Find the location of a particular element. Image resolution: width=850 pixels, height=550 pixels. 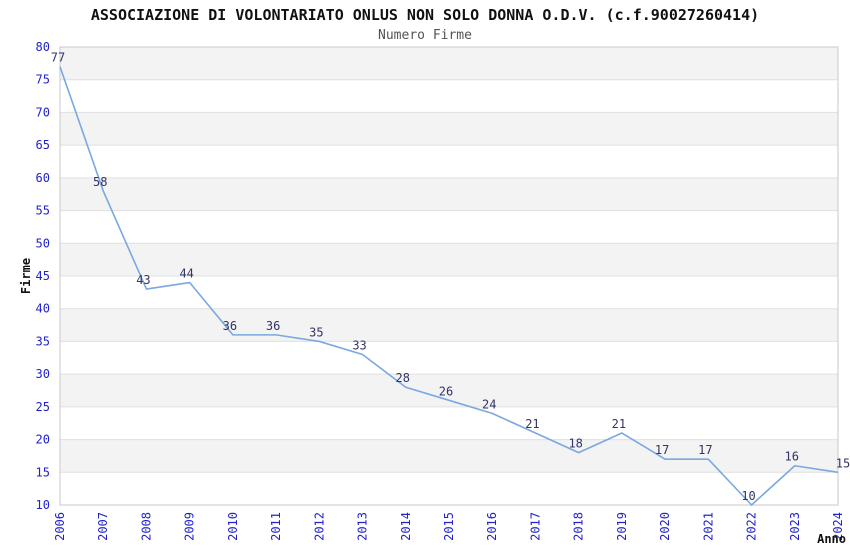

x-tick-label: 2007 is located at coordinates (103, 526).